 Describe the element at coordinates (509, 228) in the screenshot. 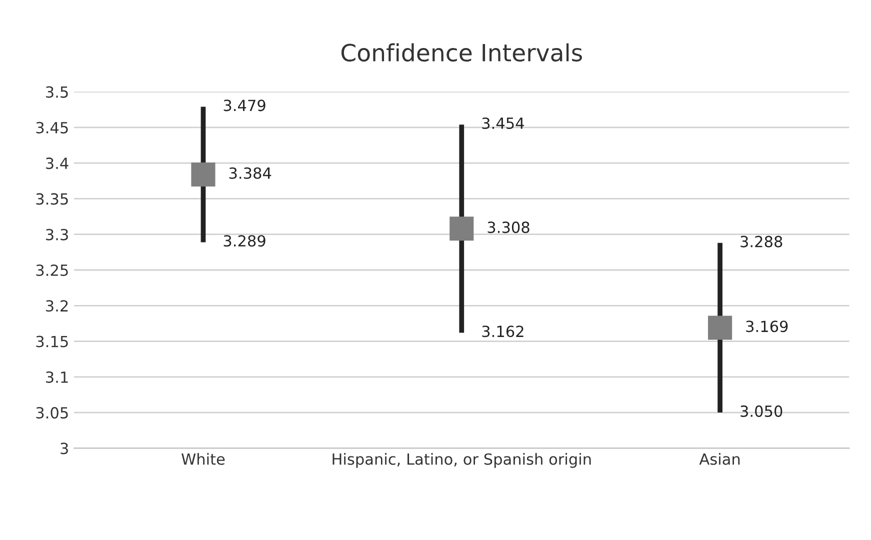

I see `data-label: 3.308` at that location.